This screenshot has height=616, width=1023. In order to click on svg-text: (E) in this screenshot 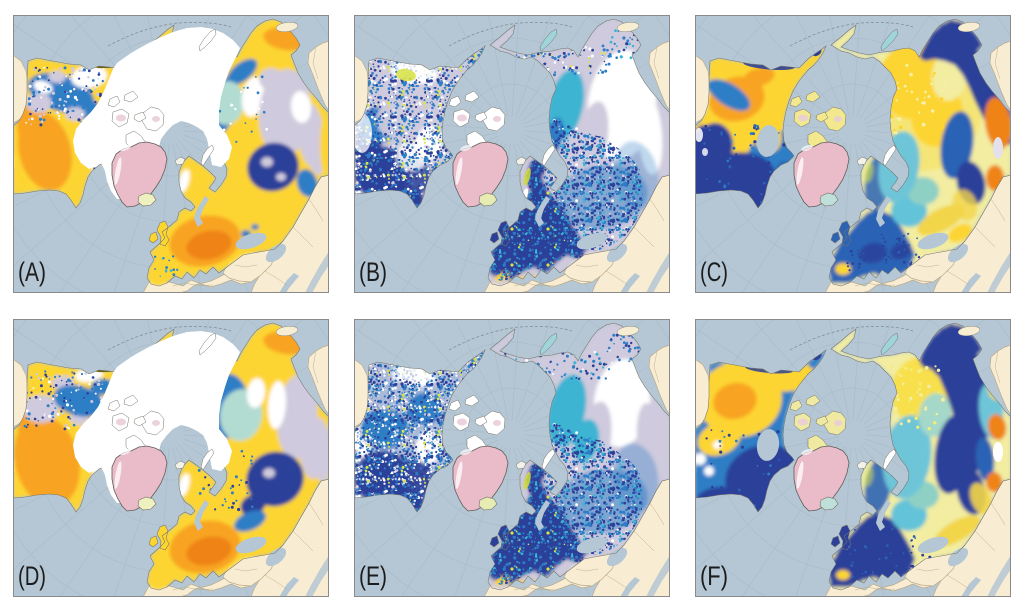, I will do `click(373, 576)`.